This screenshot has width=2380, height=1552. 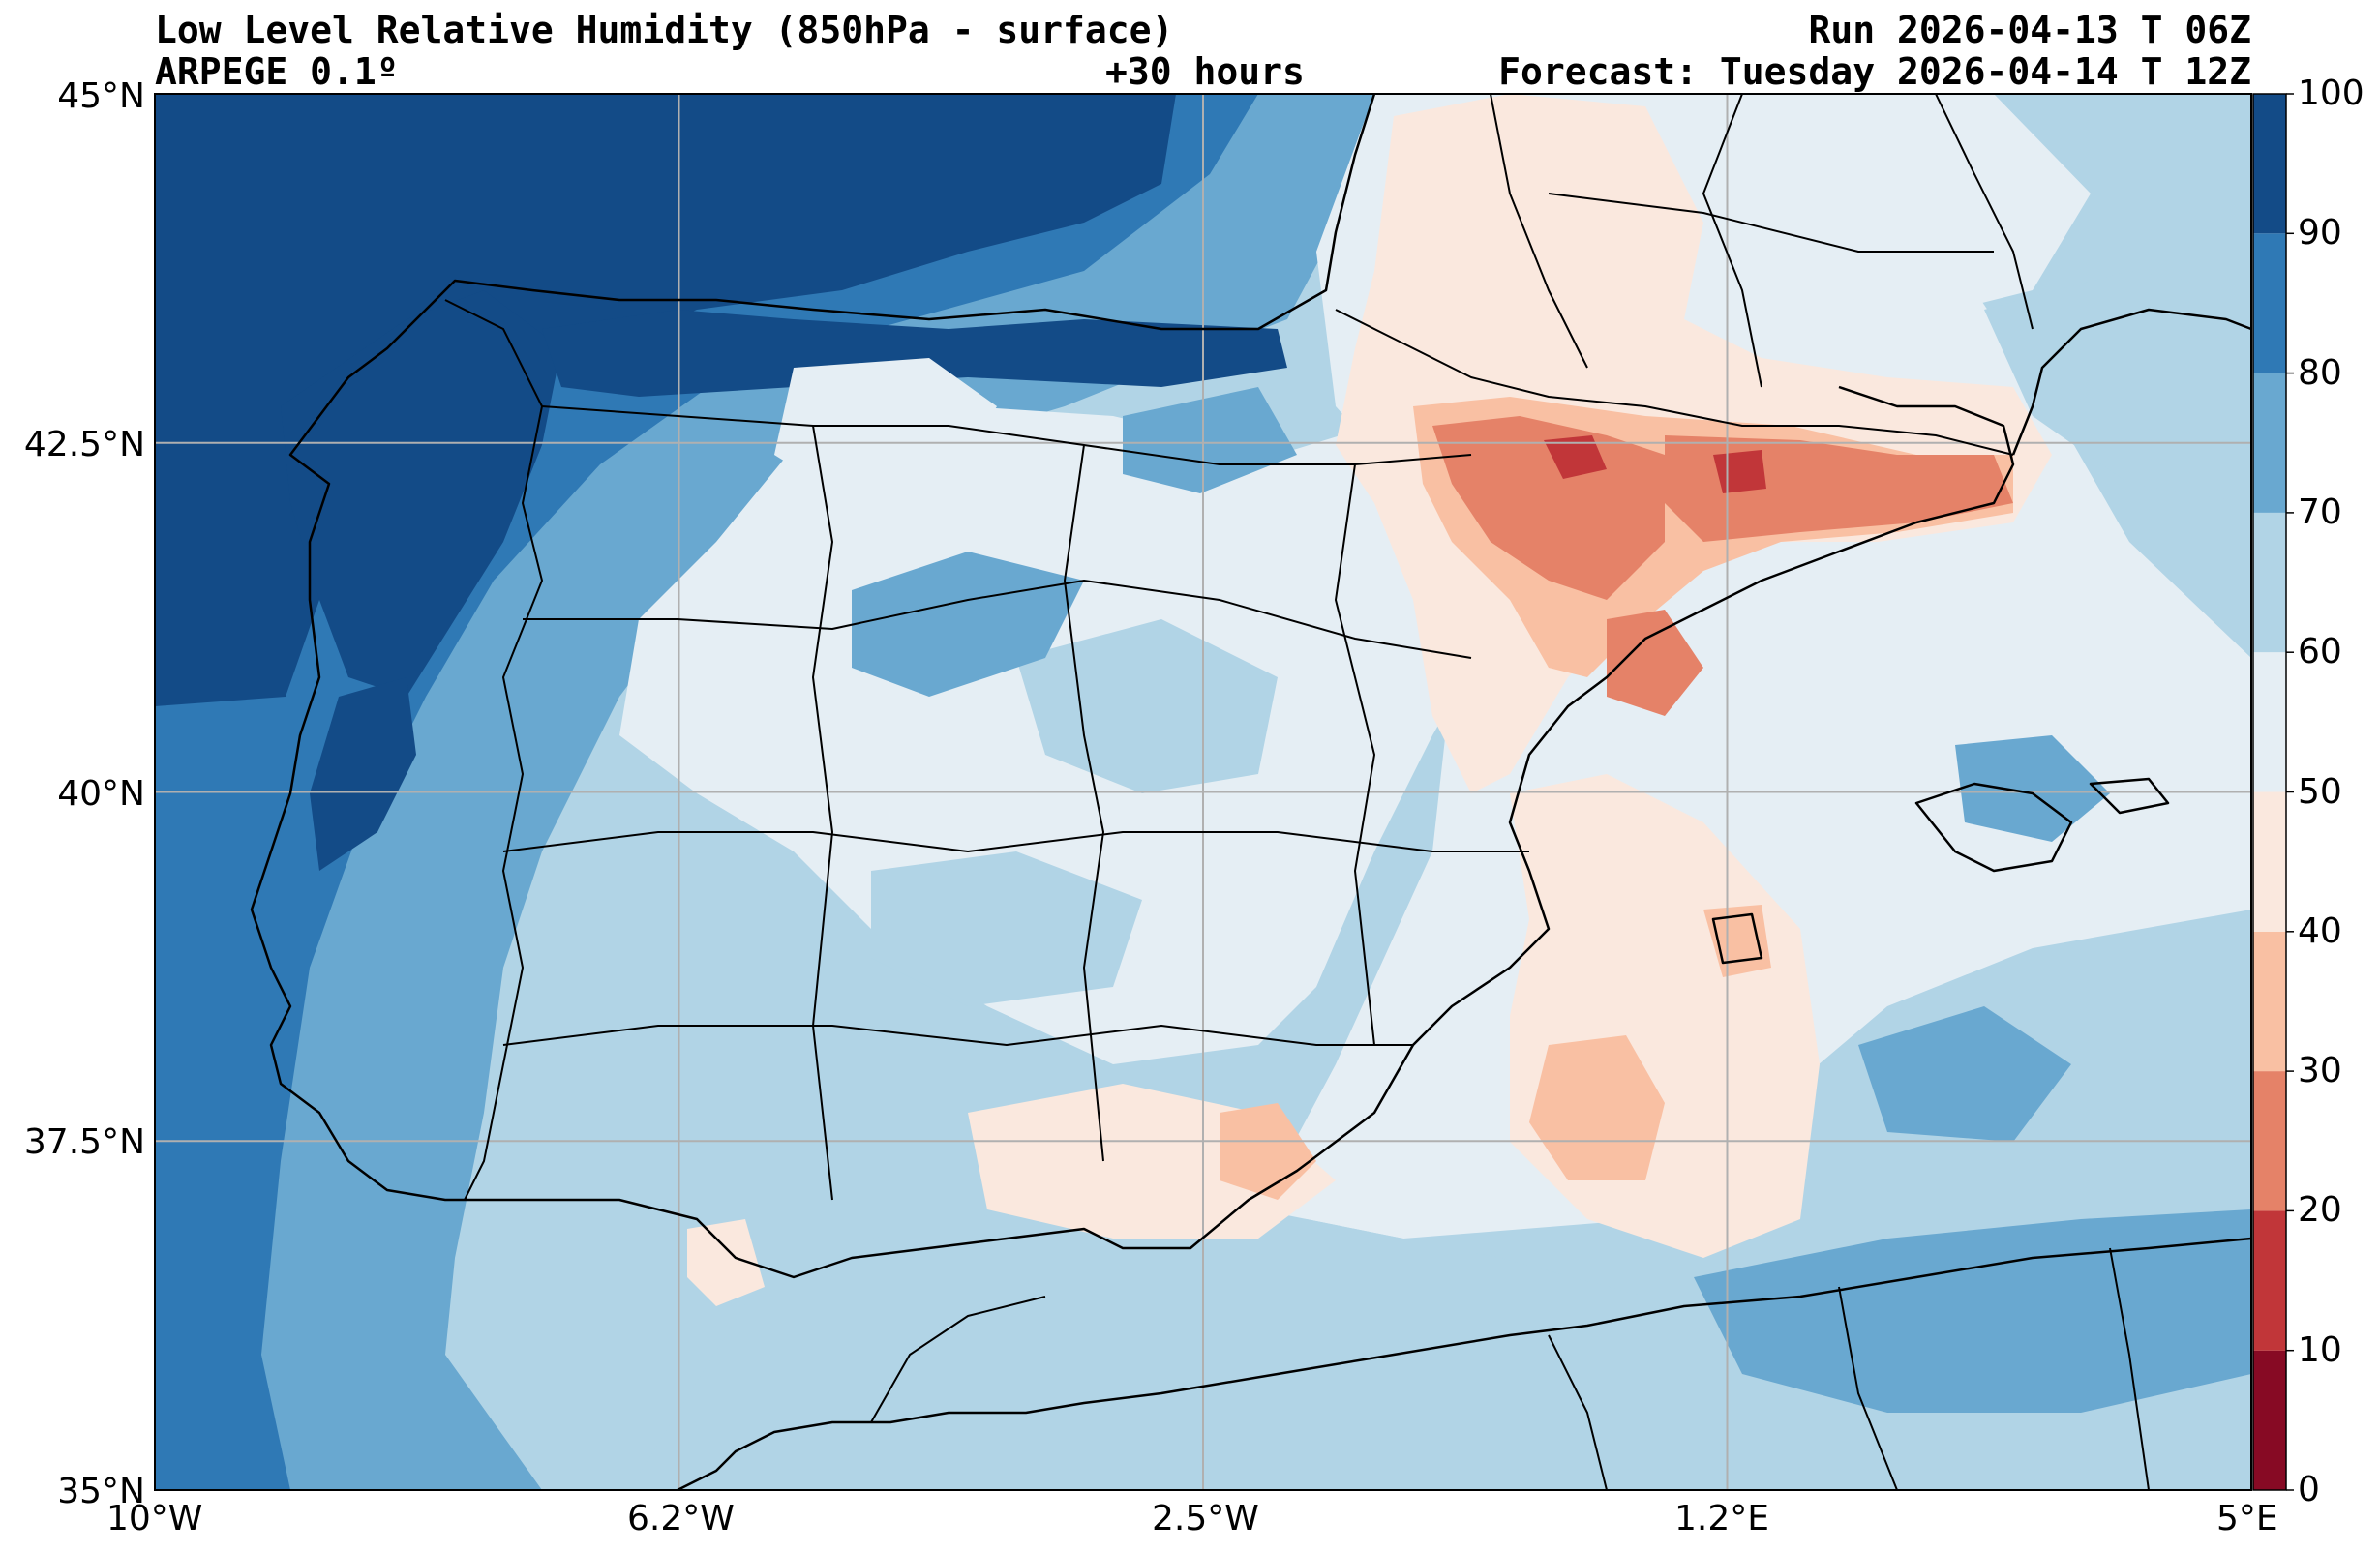 I want to click on lat-tick-37-5n: 37.5°N, so click(x=84, y=1142).